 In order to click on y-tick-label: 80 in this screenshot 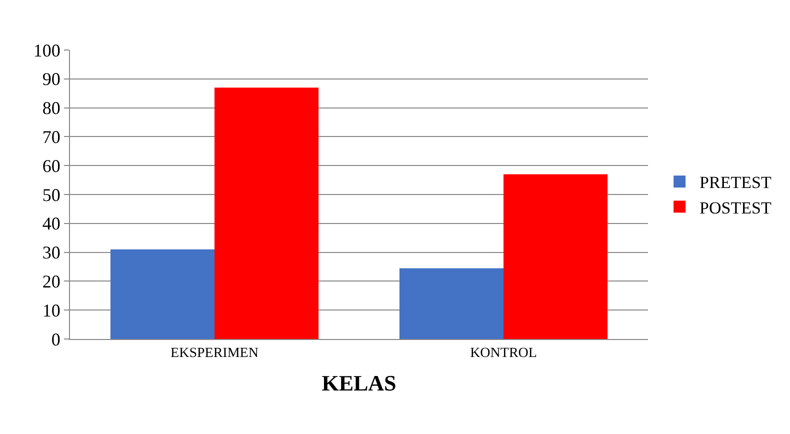, I will do `click(51, 108)`.